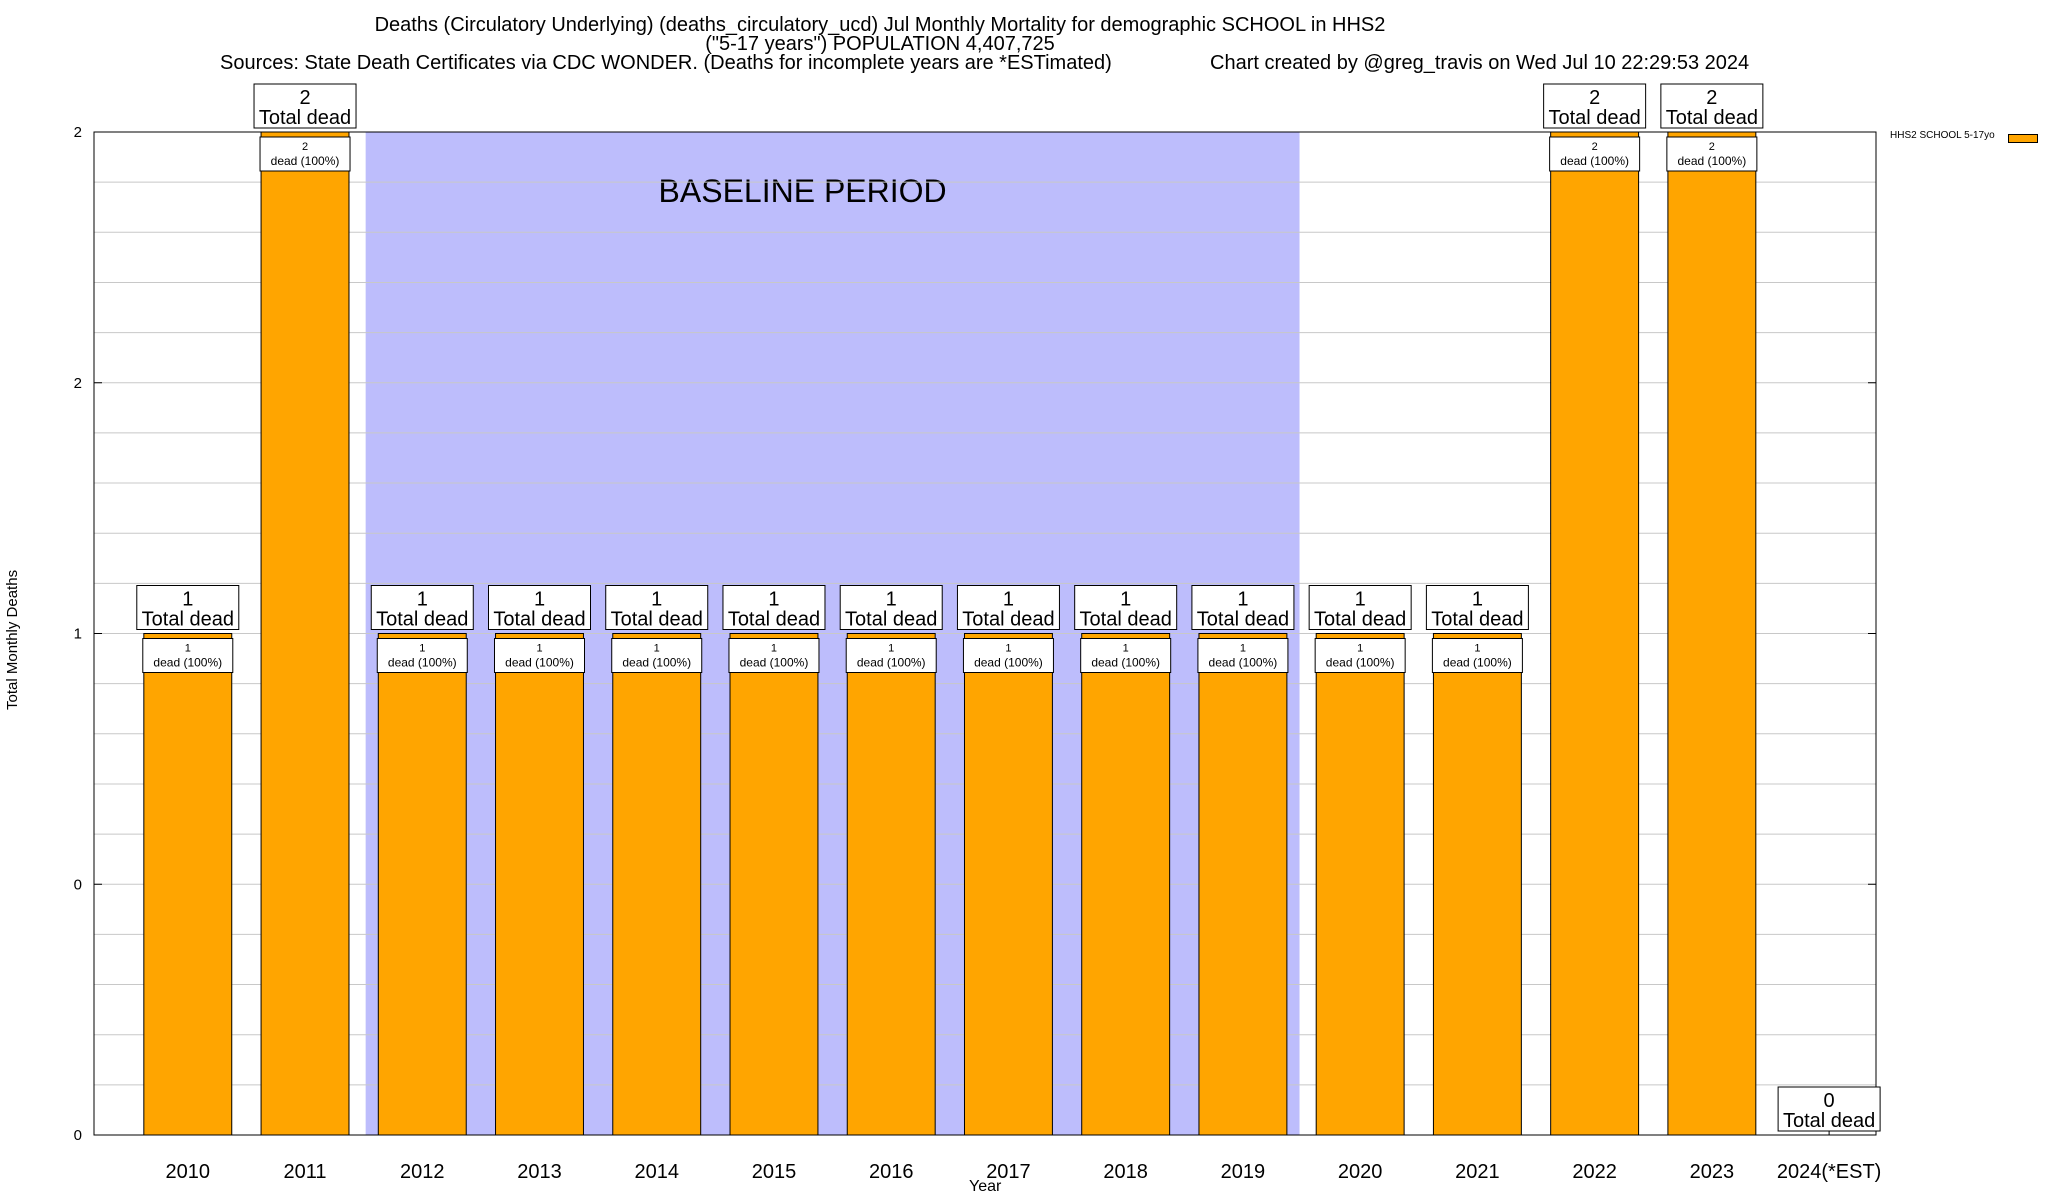 This screenshot has height=1200, width=2048. I want to click on x-tick-label: 2010, so click(188, 1172).